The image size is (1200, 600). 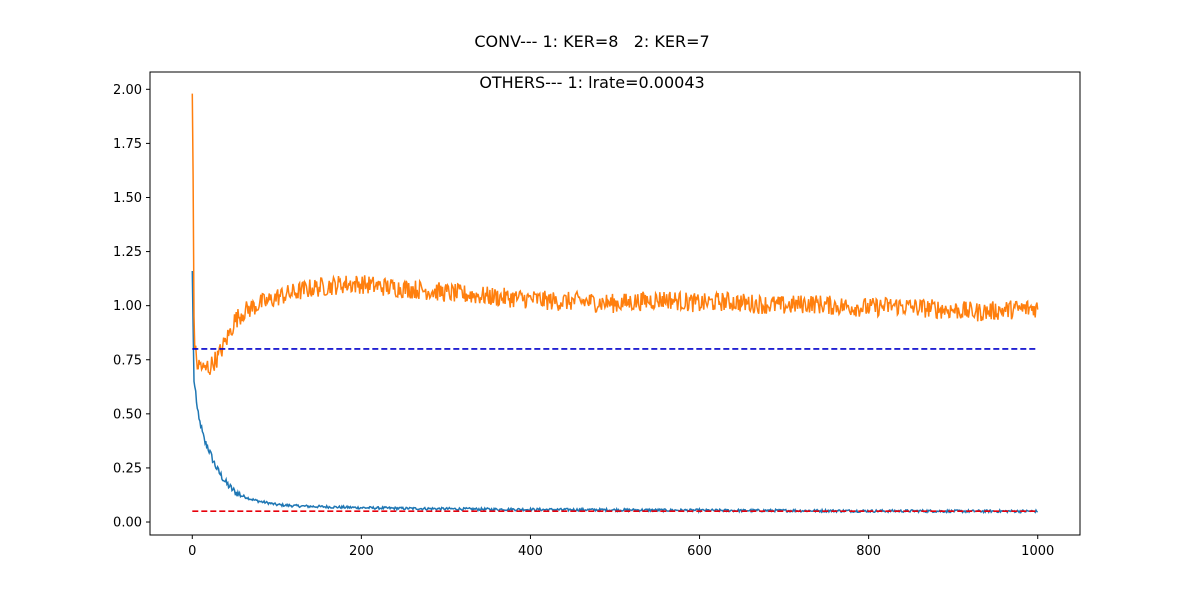 What do you see at coordinates (699, 551) in the screenshot?
I see `x-tick-label: 600` at bounding box center [699, 551].